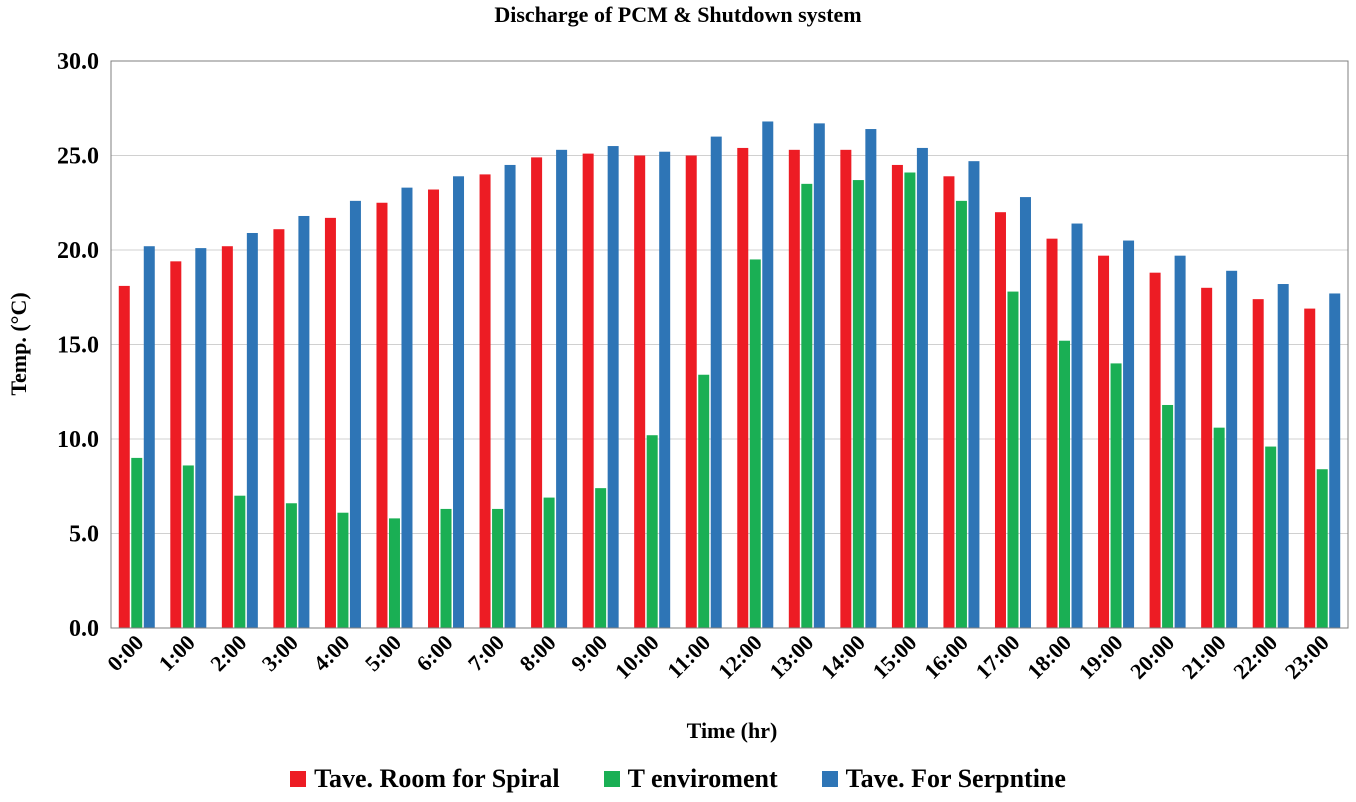 The height and width of the screenshot is (802, 1356). Describe the element at coordinates (343, 570) in the screenshot. I see `bar-series-1-4:00` at that location.